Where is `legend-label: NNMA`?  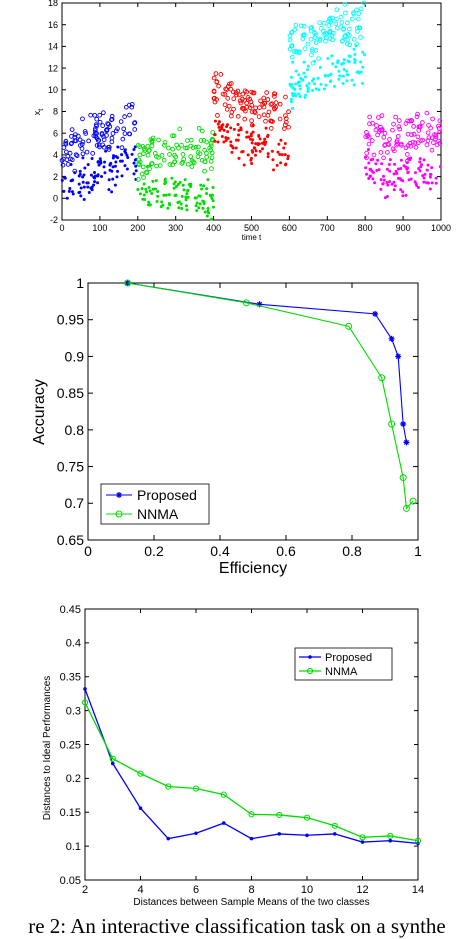
legend-label: NNMA is located at coordinates (341, 672).